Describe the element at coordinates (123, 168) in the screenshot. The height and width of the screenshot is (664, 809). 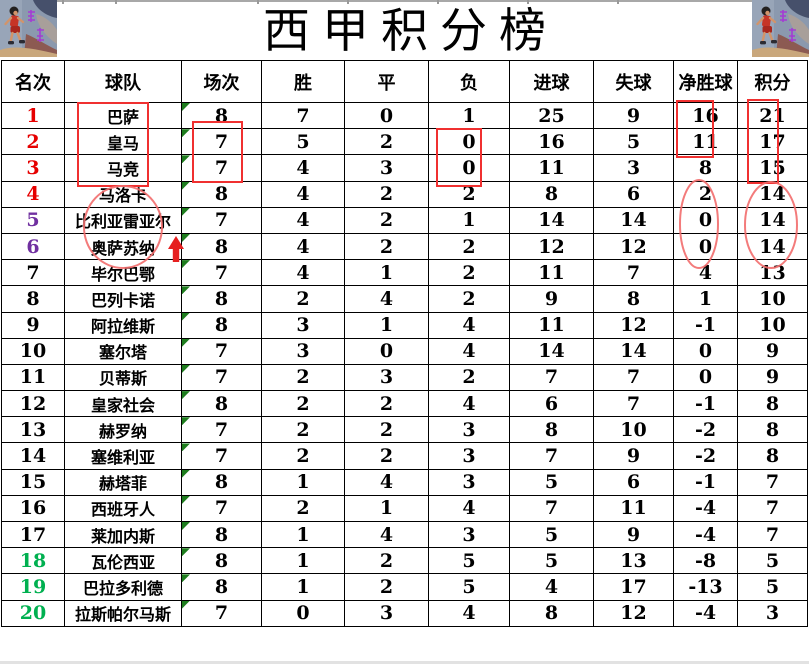
I see `team-cell: 马竞` at that location.